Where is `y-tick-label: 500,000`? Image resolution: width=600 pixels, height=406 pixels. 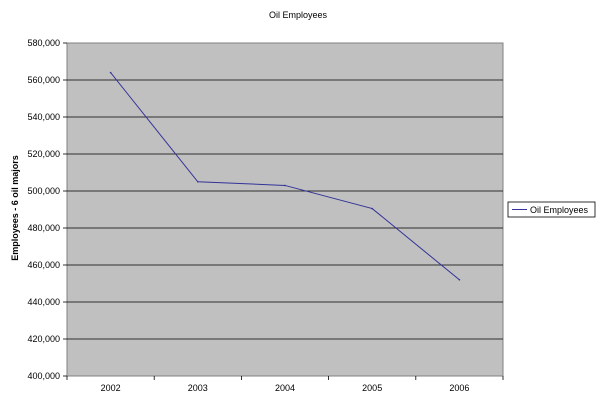
y-tick-label: 500,000 is located at coordinates (43, 191).